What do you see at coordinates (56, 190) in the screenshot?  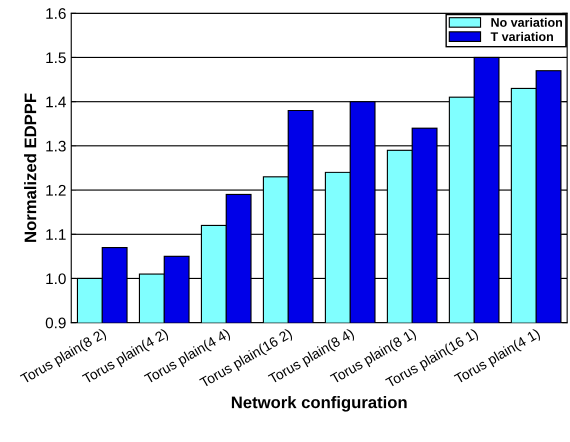 I see `y-tick-label: 1.2` at bounding box center [56, 190].